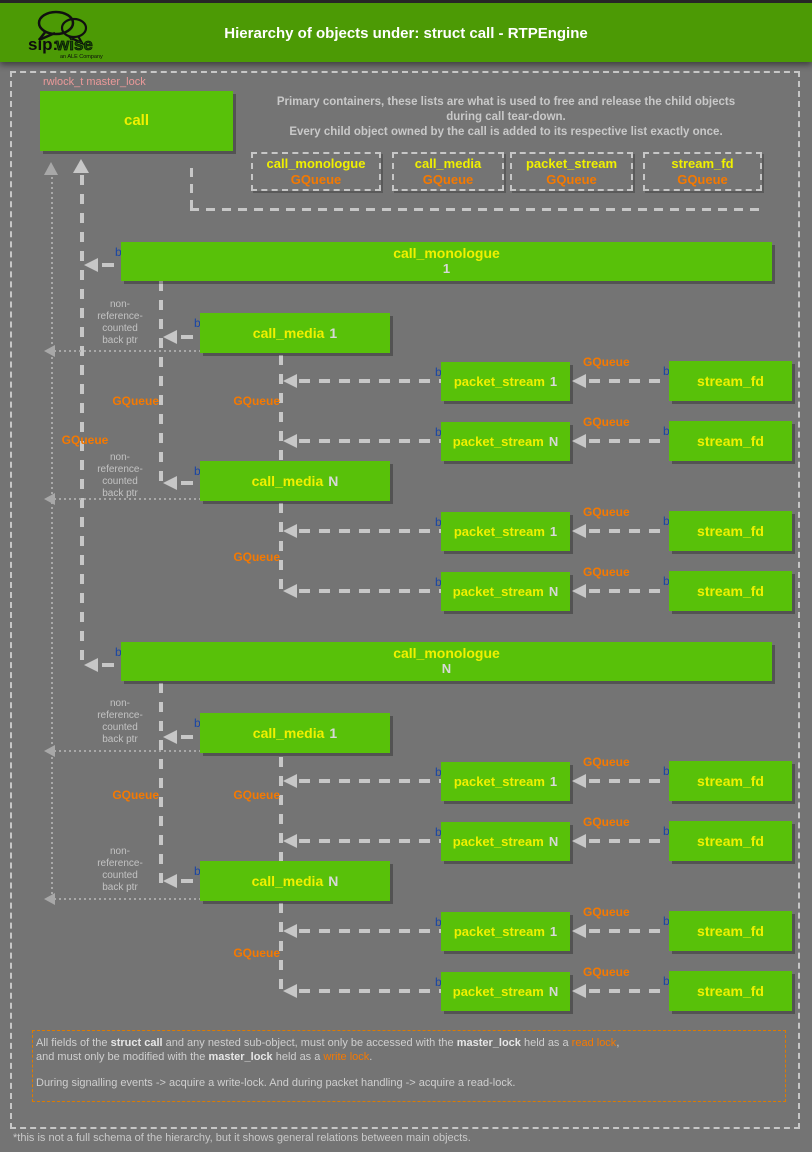 Image resolution: width=812 pixels, height=1152 pixels. I want to click on containers-connector-line, so click(191, 189).